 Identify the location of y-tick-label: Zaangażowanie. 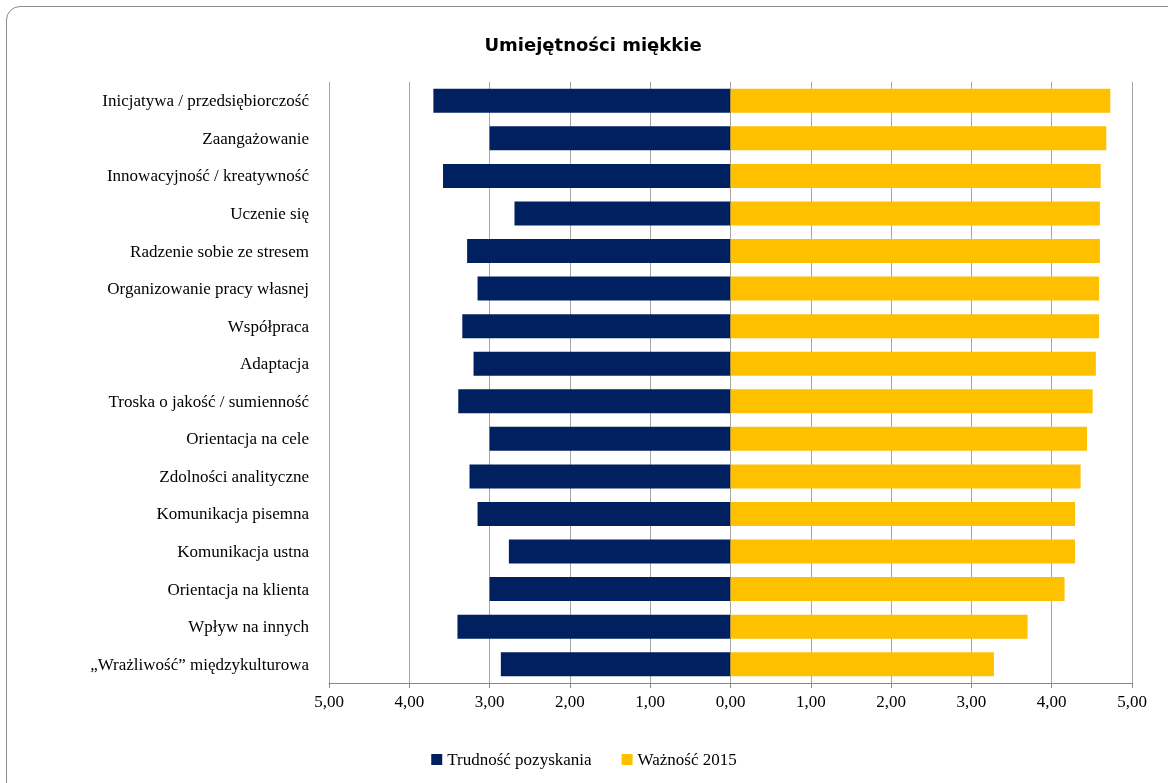
(255, 138).